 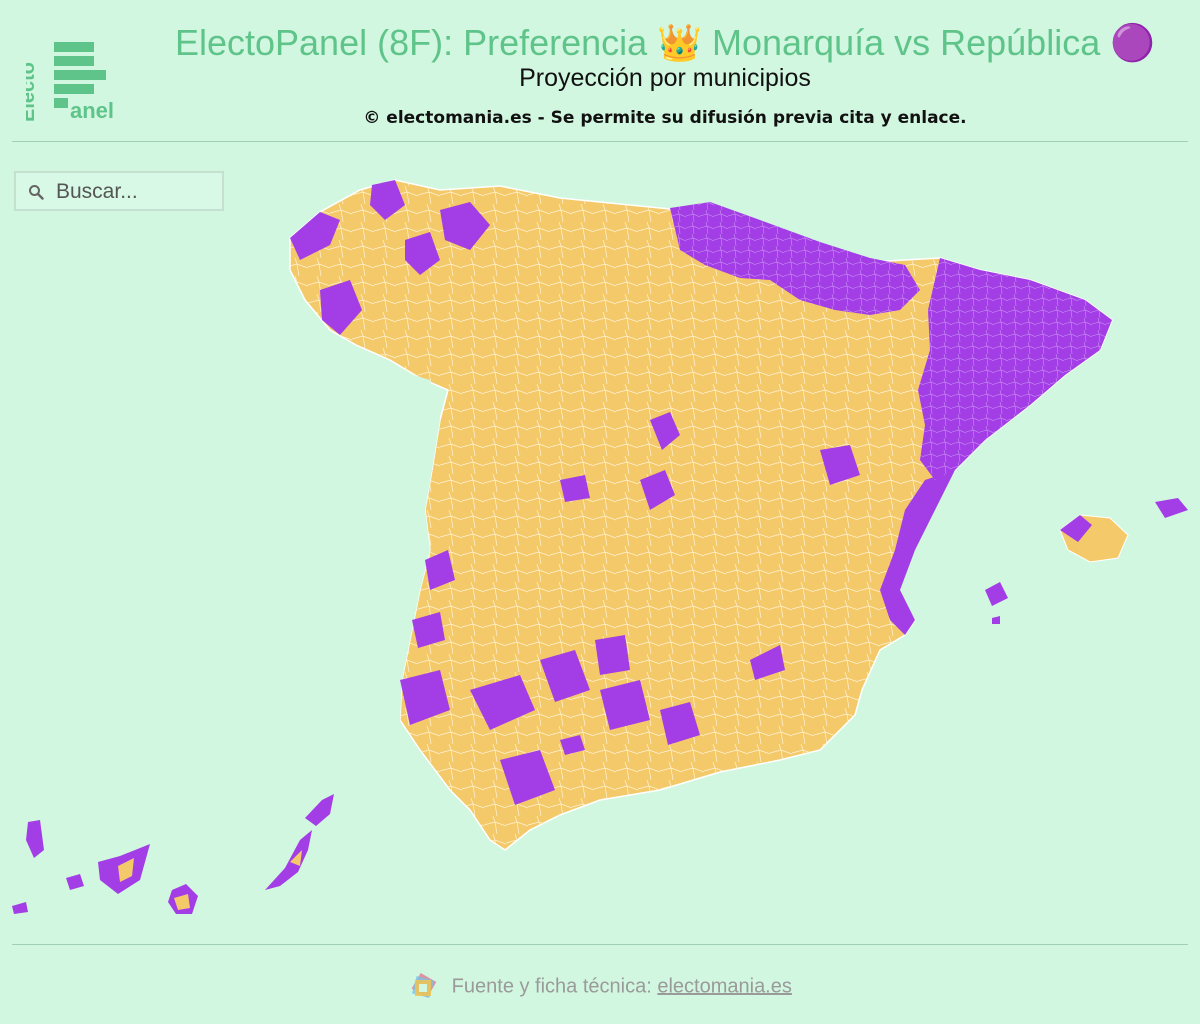 I want to click on footer-label: Fuente y ficha técnica:, so click(x=551, y=986).